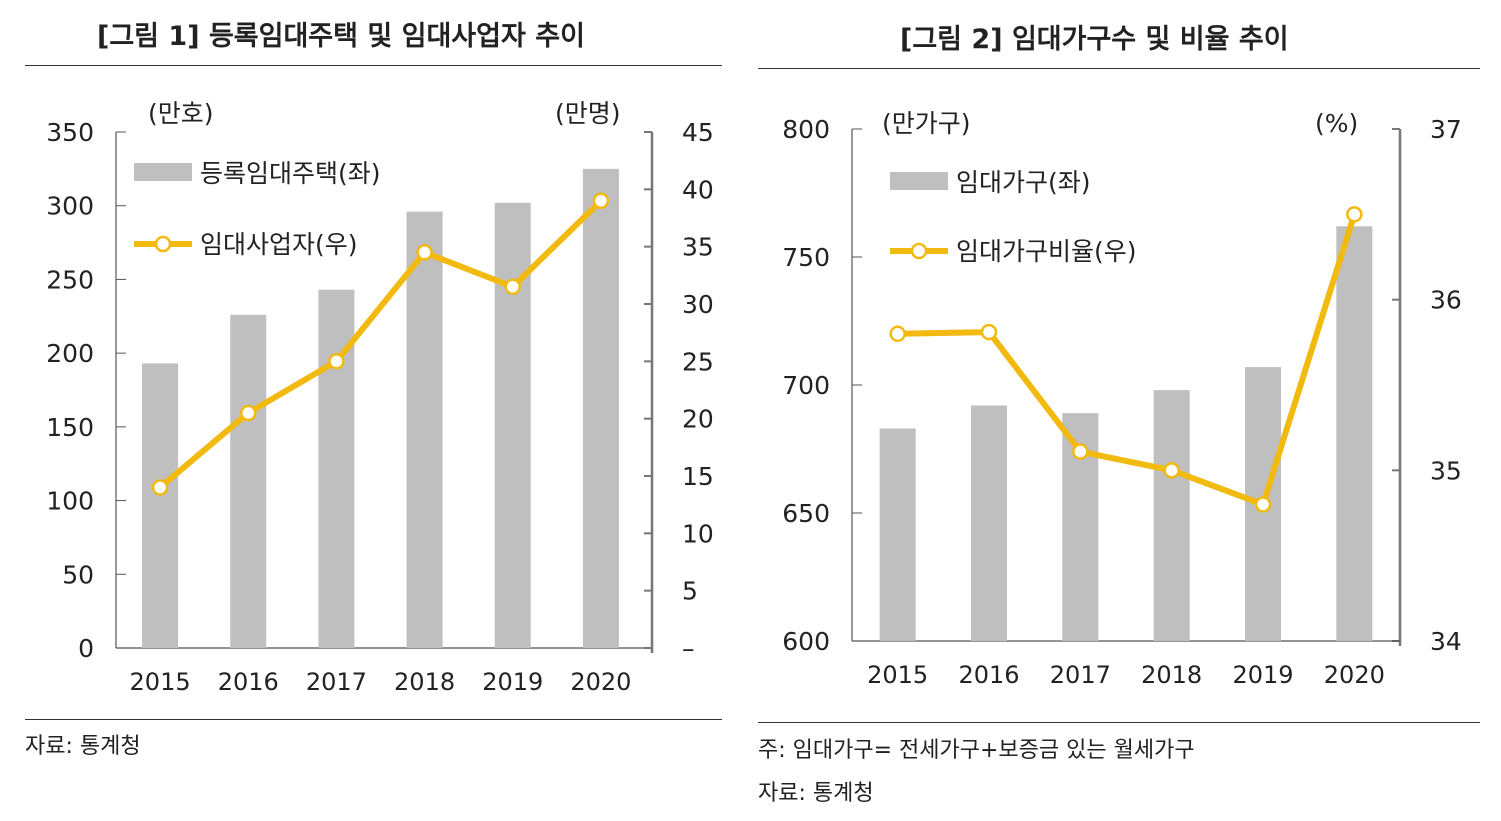 The image size is (1501, 821). What do you see at coordinates (70, 279) in the screenshot?
I see `left-axis-tick-label: 250` at bounding box center [70, 279].